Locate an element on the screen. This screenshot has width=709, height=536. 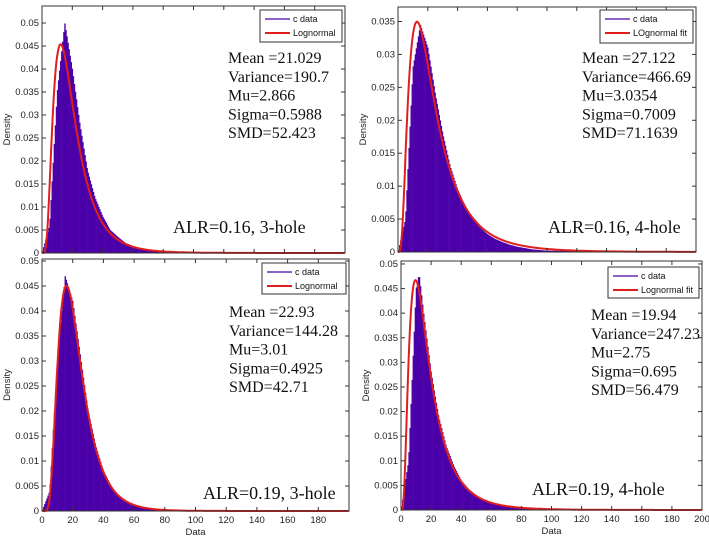
legend-entry: c data is located at coordinates (307, 272).